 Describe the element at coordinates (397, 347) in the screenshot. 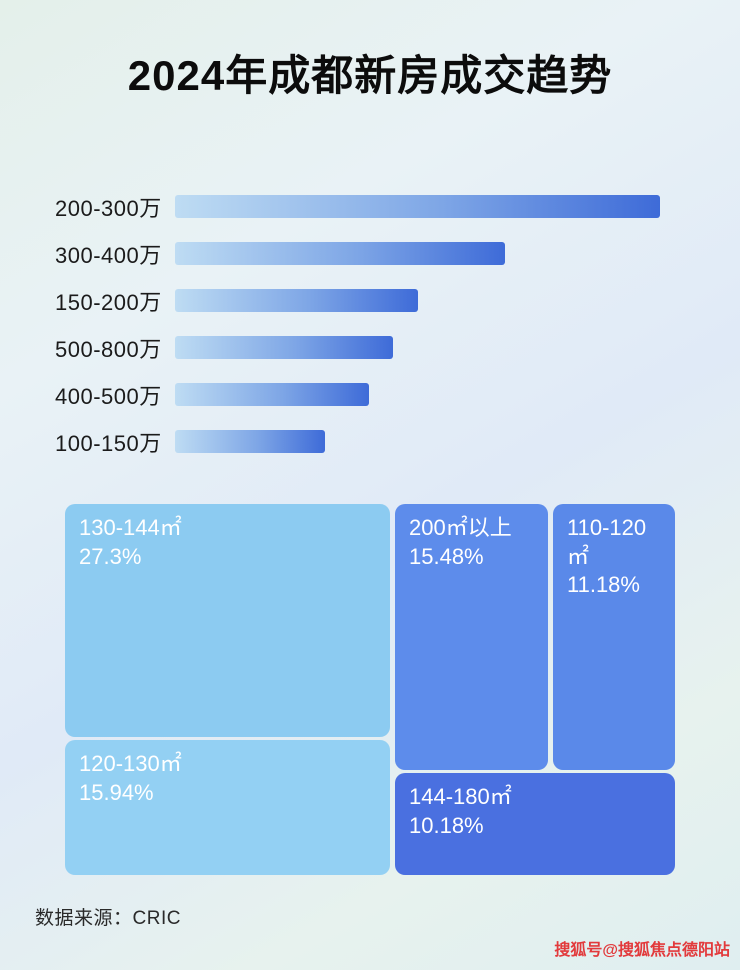

I see `bar-row: 500-800万` at that location.